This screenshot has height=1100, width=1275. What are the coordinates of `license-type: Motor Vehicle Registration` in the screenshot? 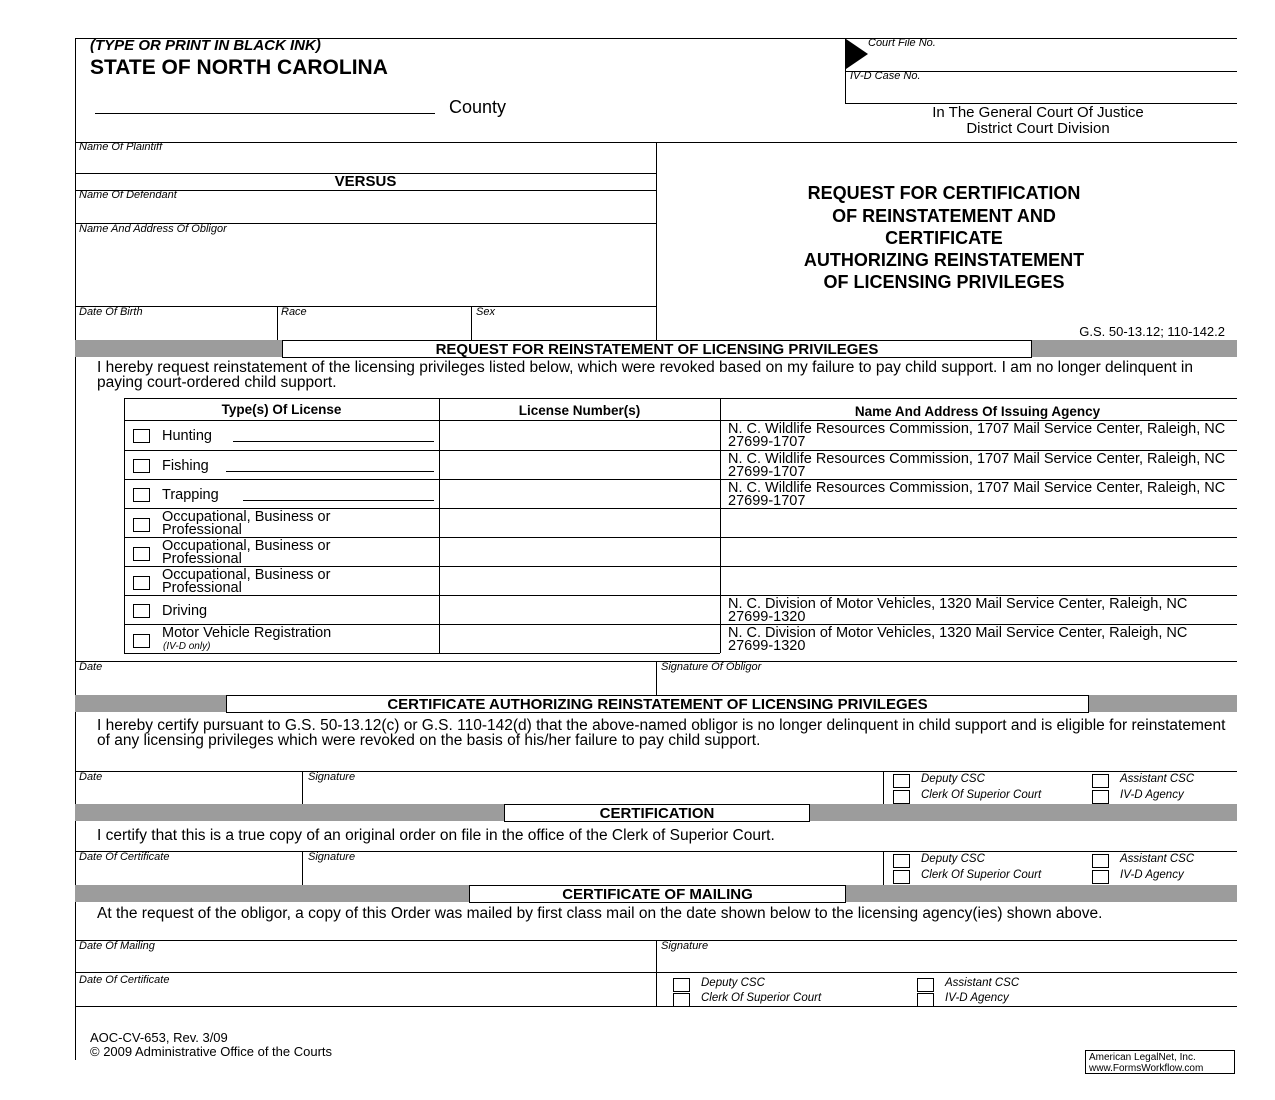 It's located at (247, 633).